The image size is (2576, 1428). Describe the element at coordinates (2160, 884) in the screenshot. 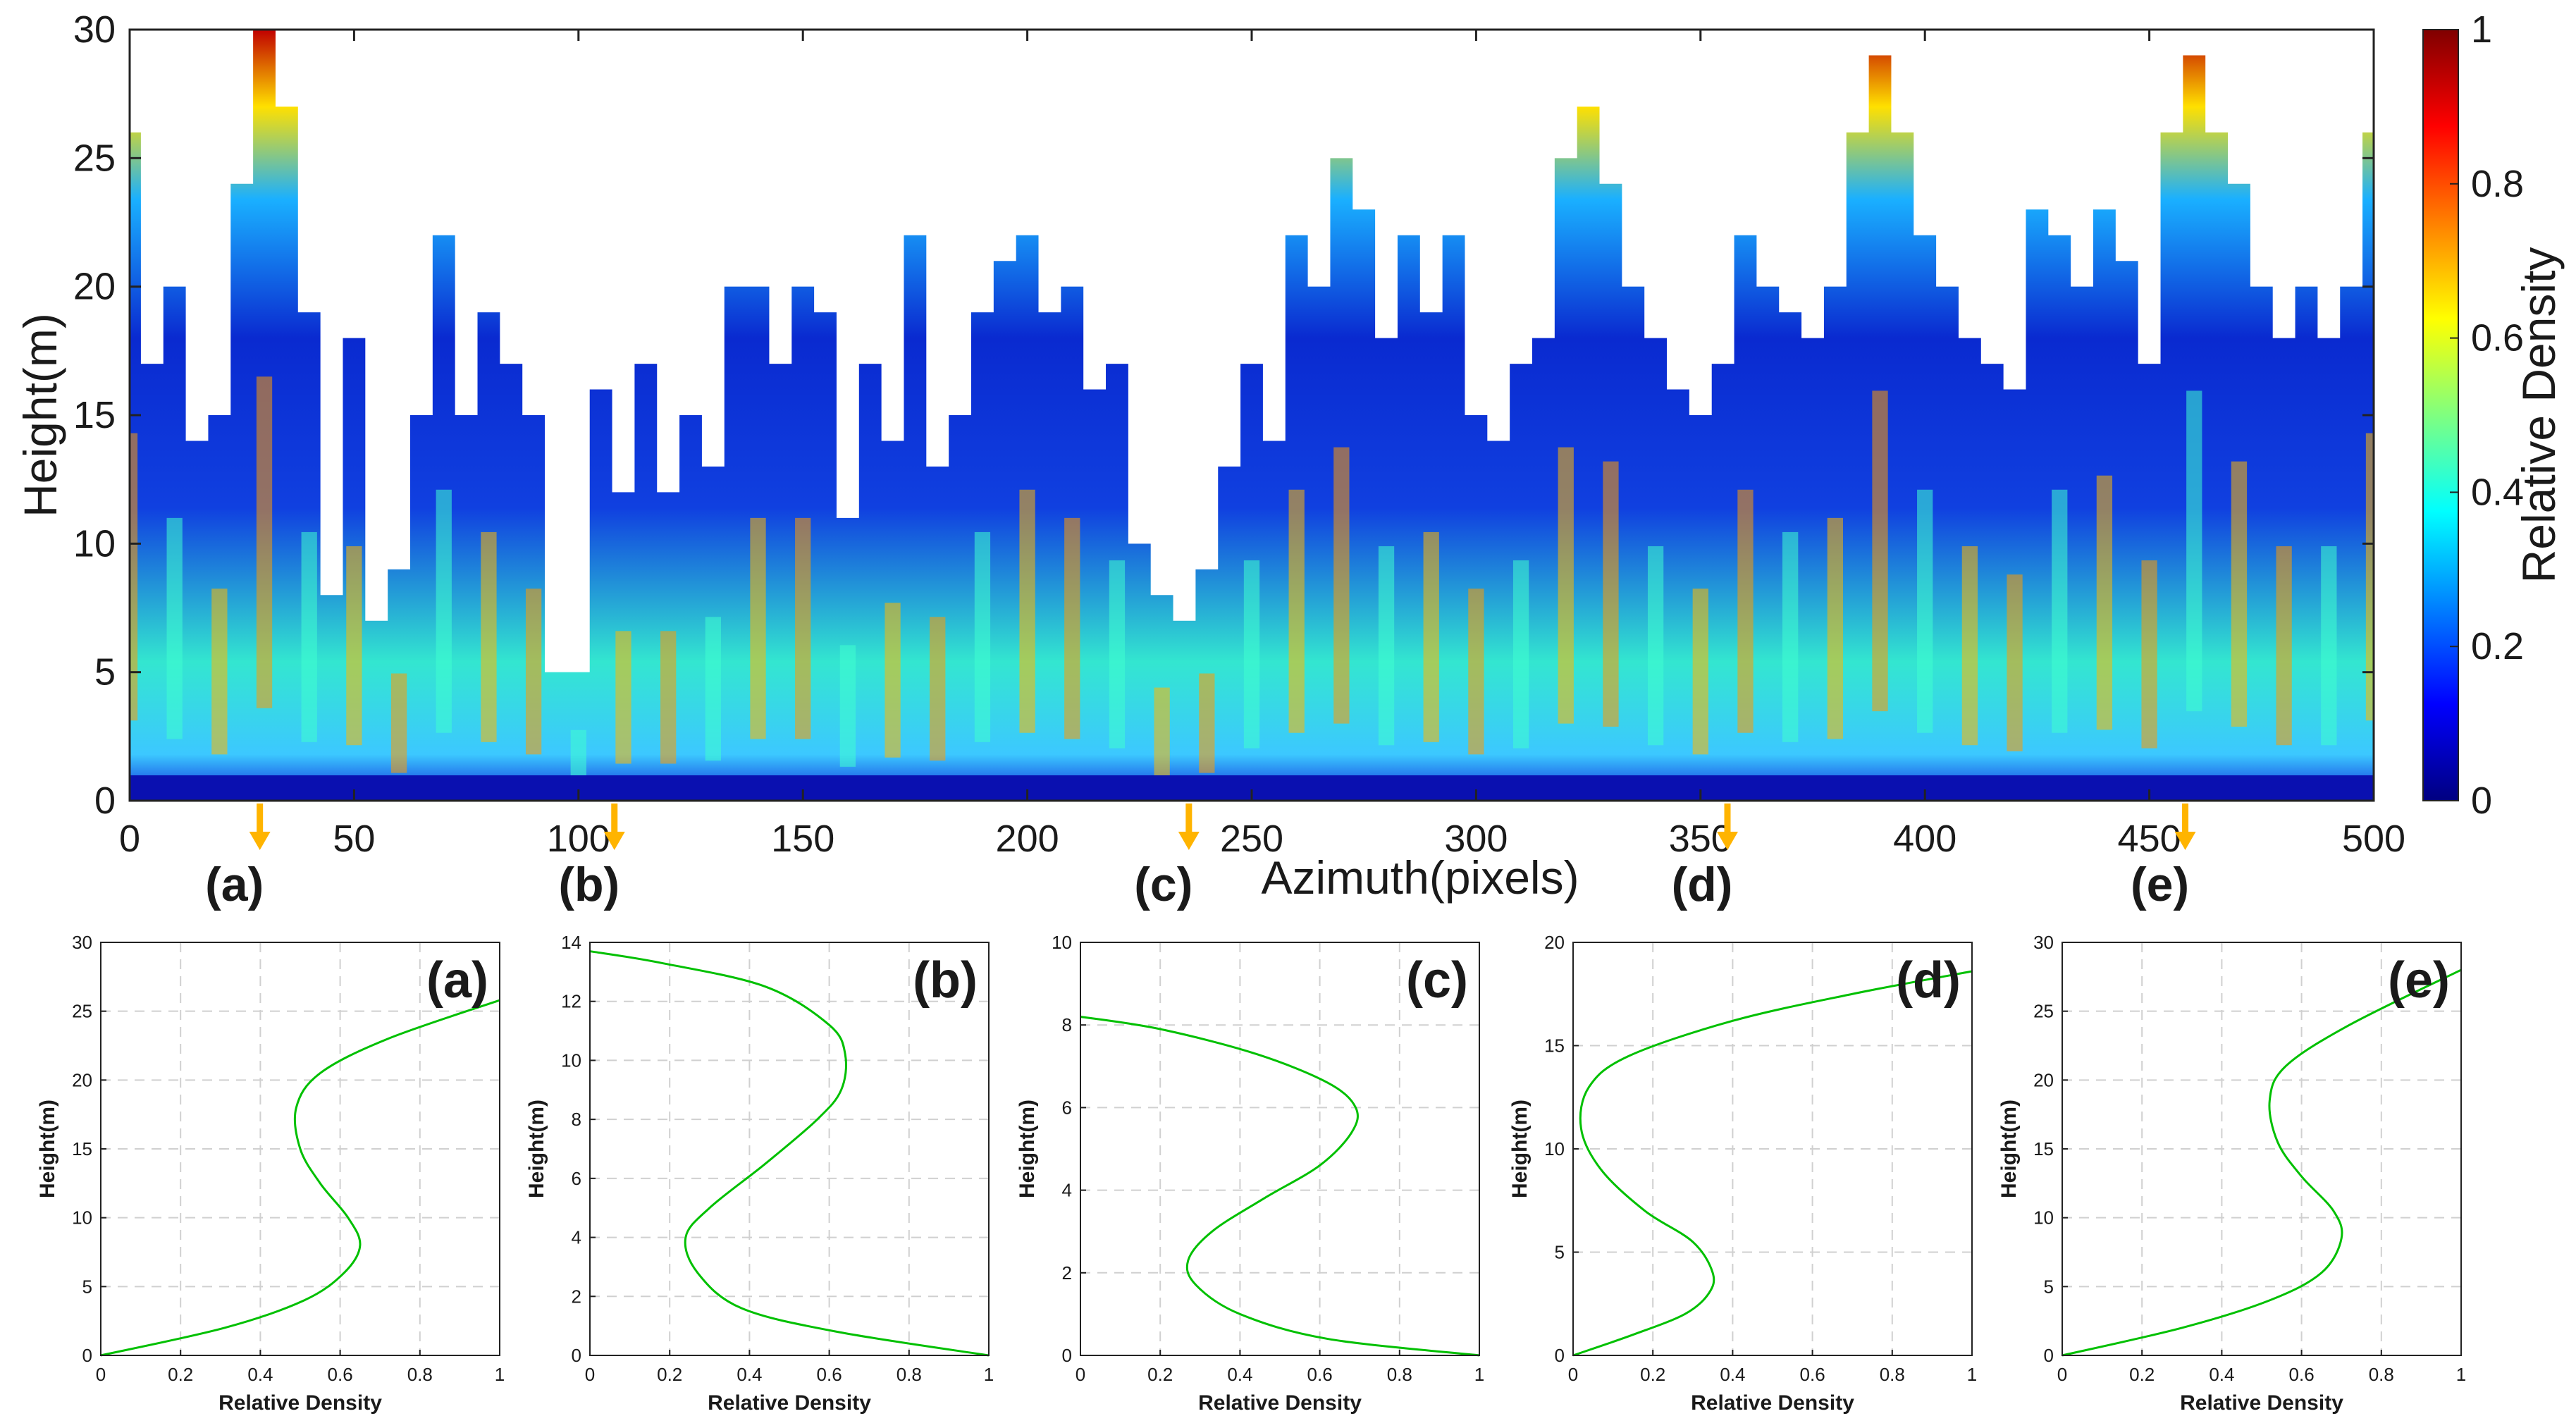

I see `profile-arrow-label: (e)` at that location.